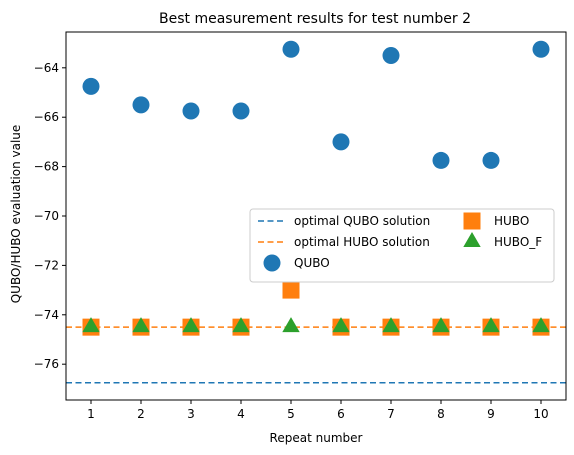 This screenshot has width=574, height=455. Describe the element at coordinates (518, 242) in the screenshot. I see `legend-label: HUBO_F` at that location.